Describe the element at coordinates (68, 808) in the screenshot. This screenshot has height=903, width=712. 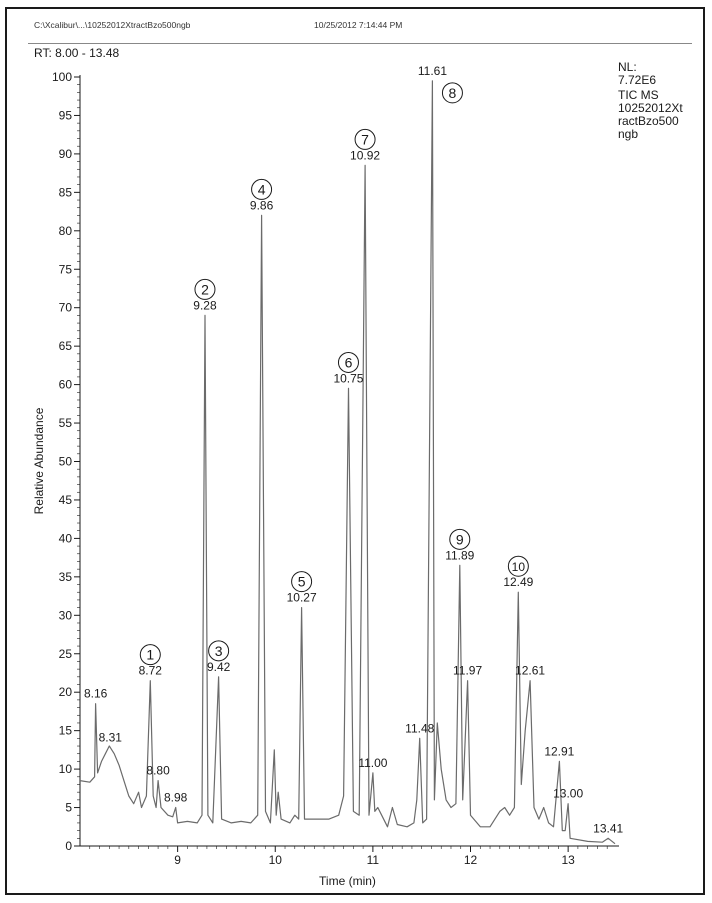
I see `y-tick-label: 5` at that location.